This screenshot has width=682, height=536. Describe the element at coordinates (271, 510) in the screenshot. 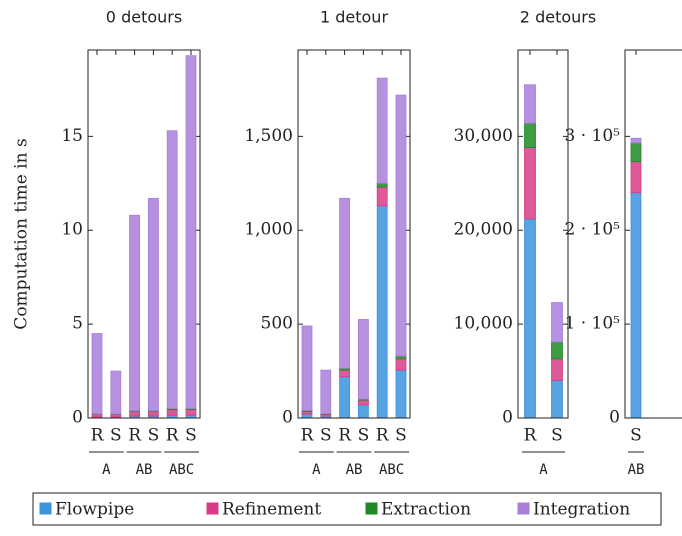

I see `legend-label: Refinement` at that location.